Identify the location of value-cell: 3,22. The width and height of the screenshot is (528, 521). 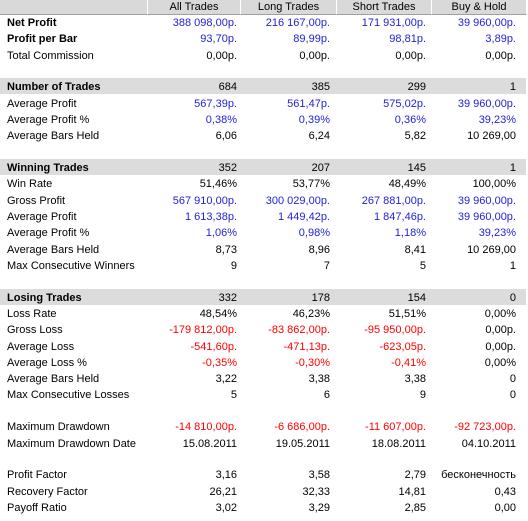
(226, 379).